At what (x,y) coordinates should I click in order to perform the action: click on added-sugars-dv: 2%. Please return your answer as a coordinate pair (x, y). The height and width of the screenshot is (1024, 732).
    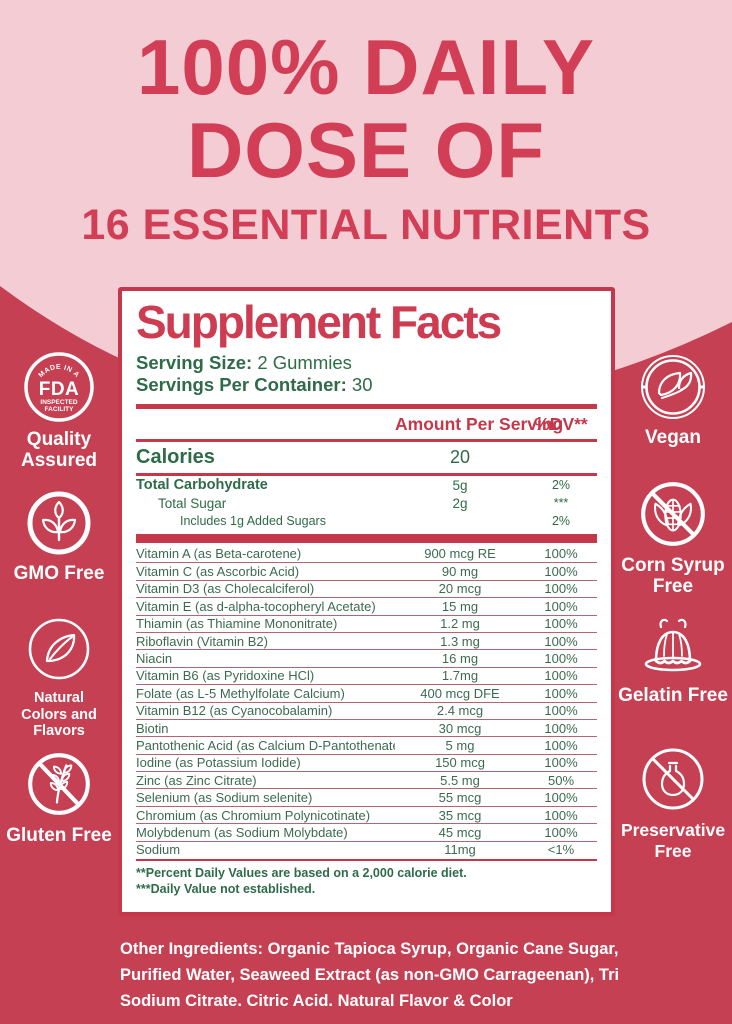
    Looking at the image, I should click on (561, 521).